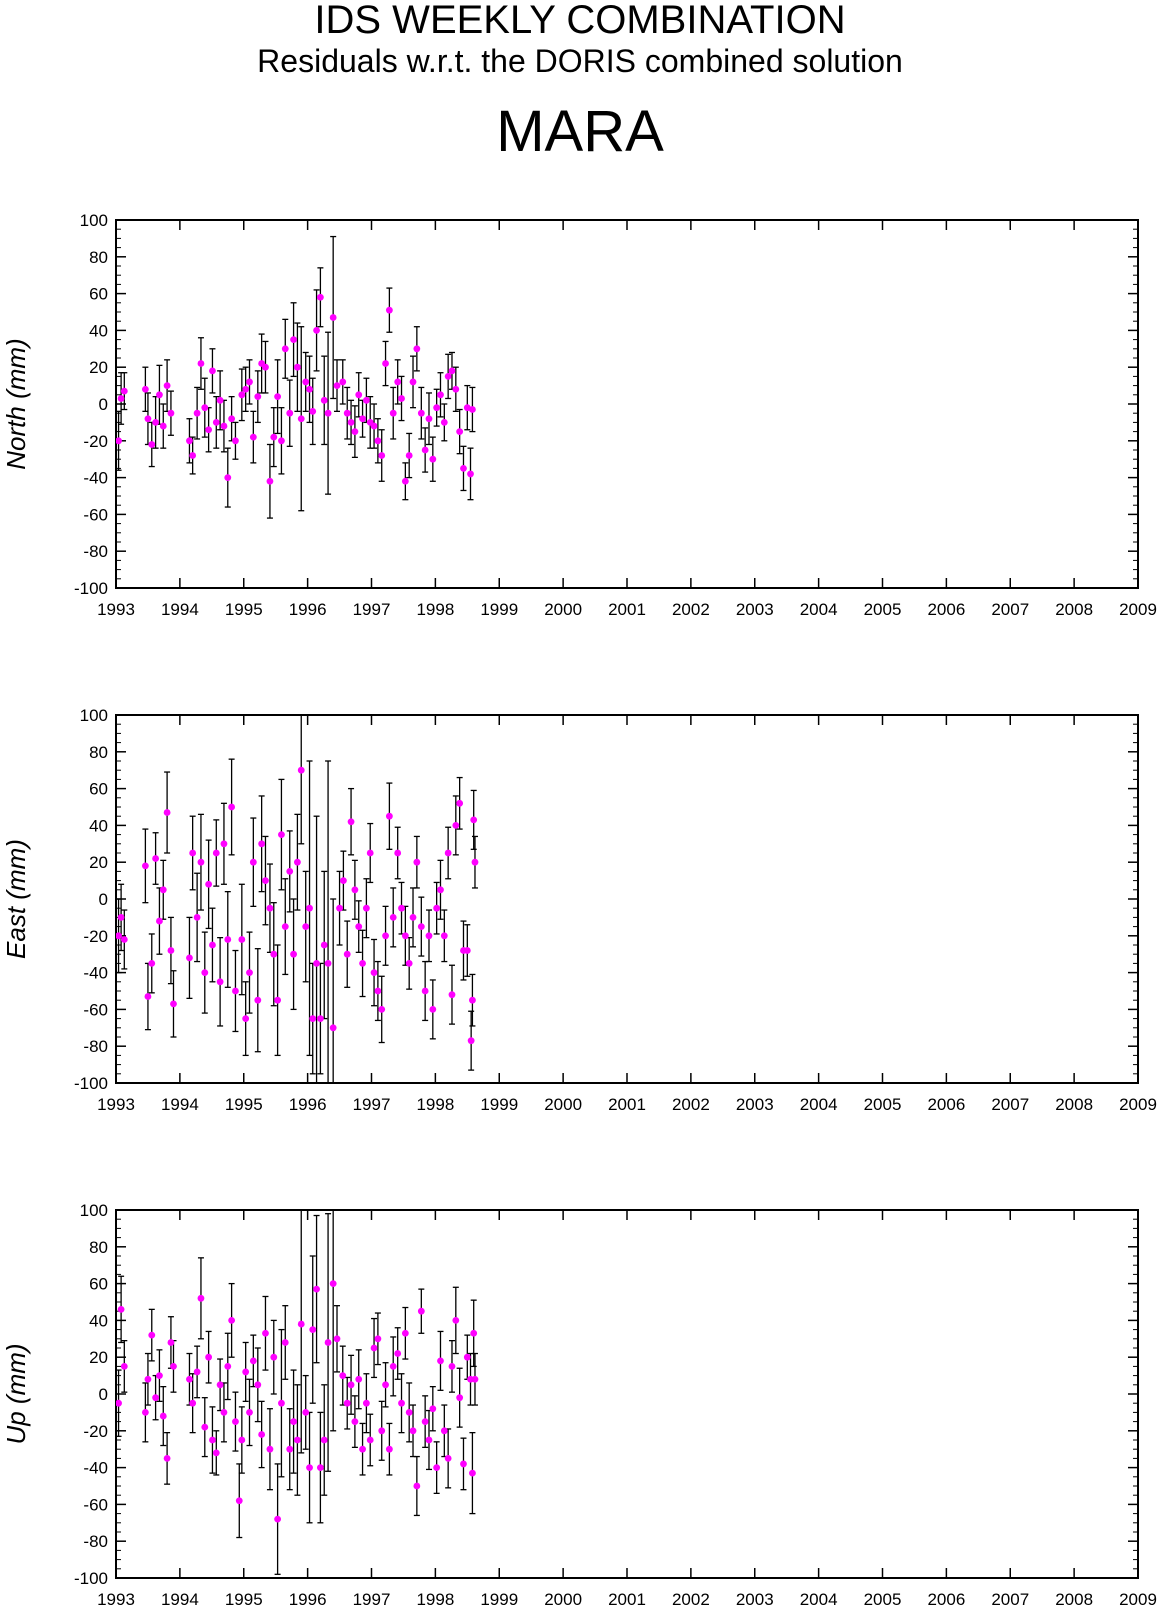 The height and width of the screenshot is (1621, 1160). I want to click on x-tick-label: 1994, so click(180, 1104).